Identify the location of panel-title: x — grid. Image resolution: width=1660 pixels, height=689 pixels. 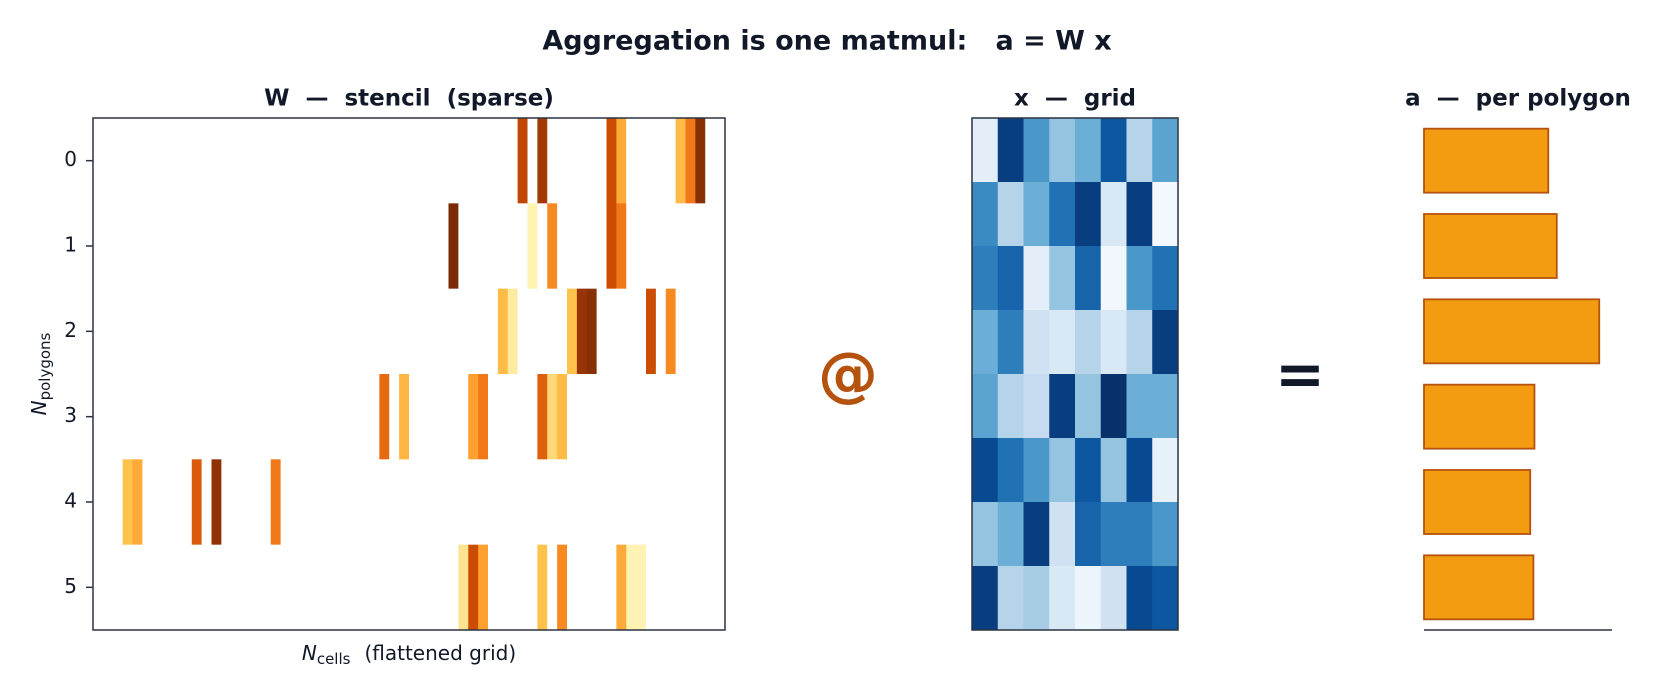
(1075, 99).